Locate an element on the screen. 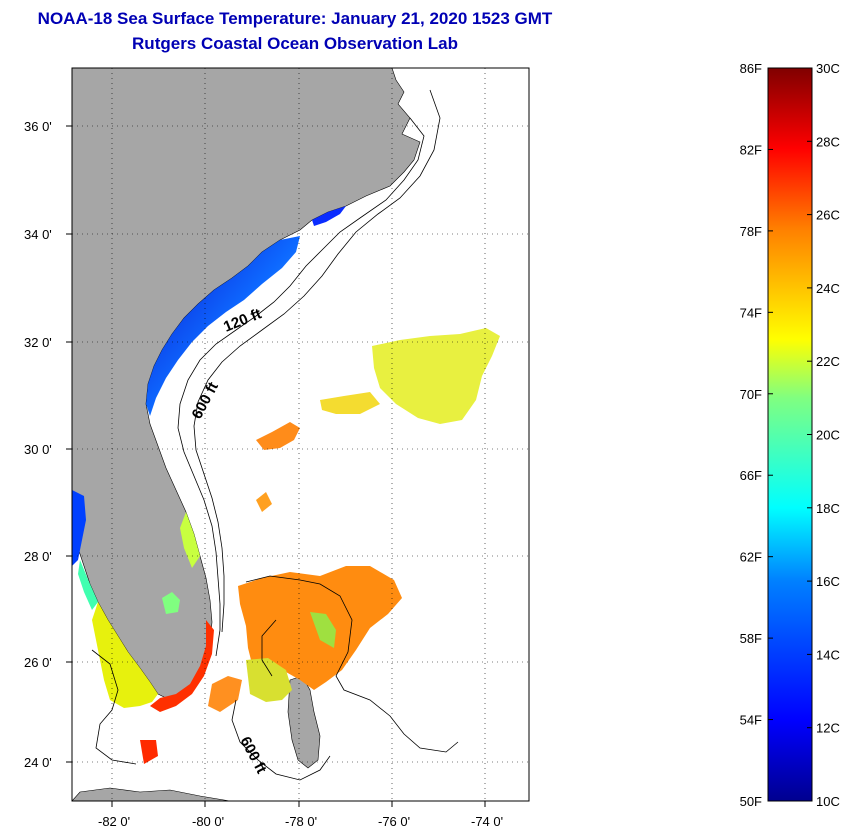 The height and width of the screenshot is (832, 849). colorbar-c-label: 10C is located at coordinates (828, 801).